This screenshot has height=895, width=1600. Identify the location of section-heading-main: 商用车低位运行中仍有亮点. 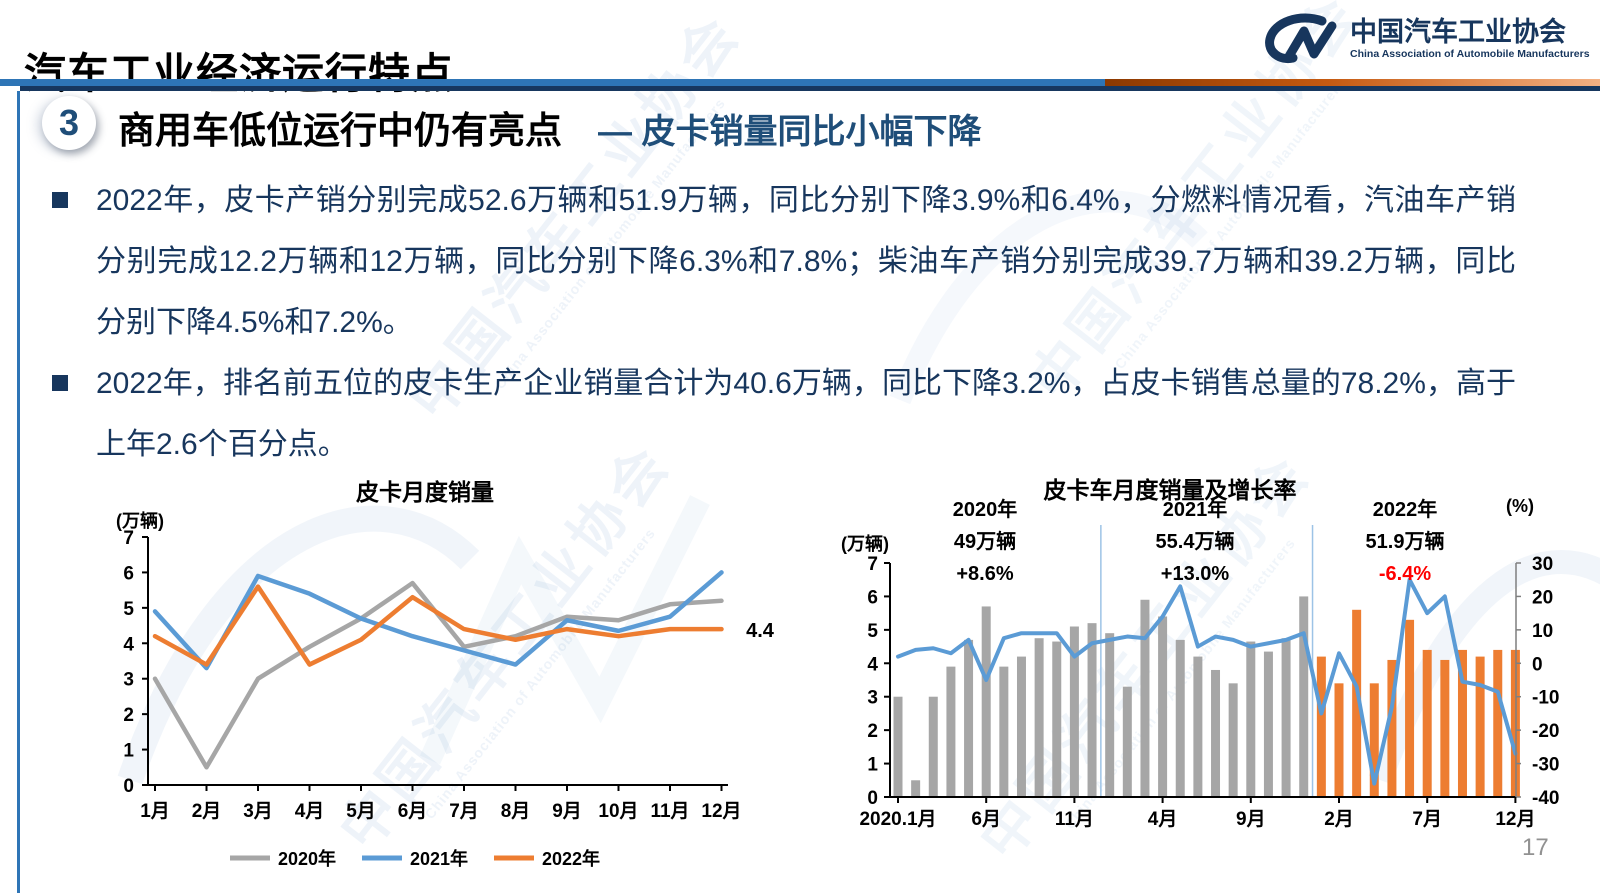
(340, 130).